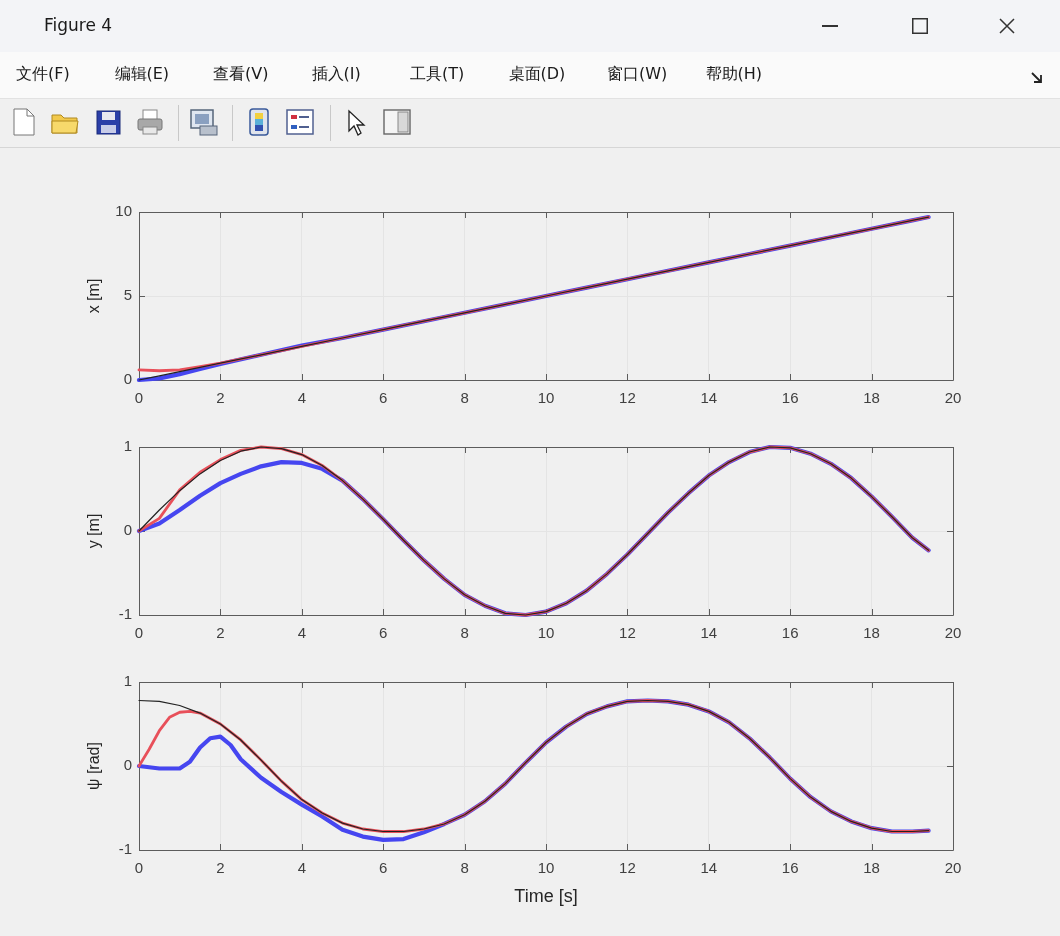  What do you see at coordinates (94, 531) in the screenshot?
I see `y-axis-title: y [m]` at bounding box center [94, 531].